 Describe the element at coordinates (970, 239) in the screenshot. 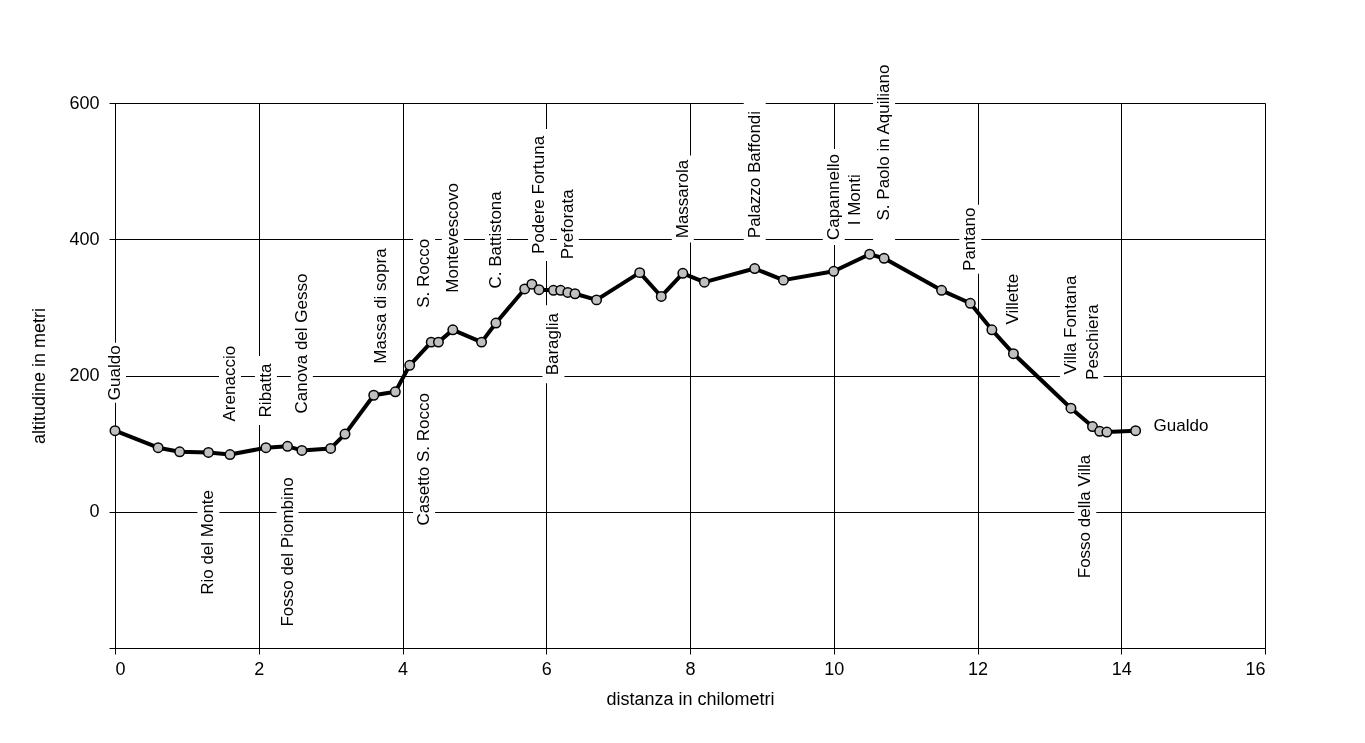

I see `annotation: Pantano` at that location.